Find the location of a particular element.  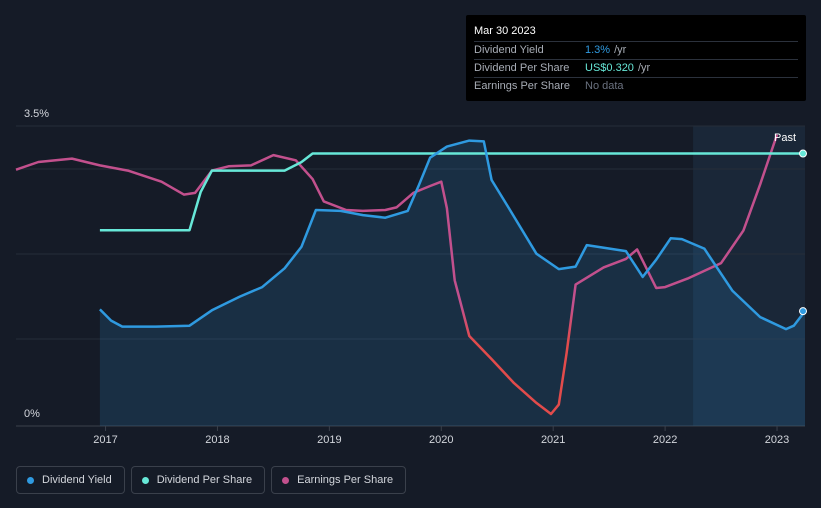

tooltip-value: No data is located at coordinates (604, 86).